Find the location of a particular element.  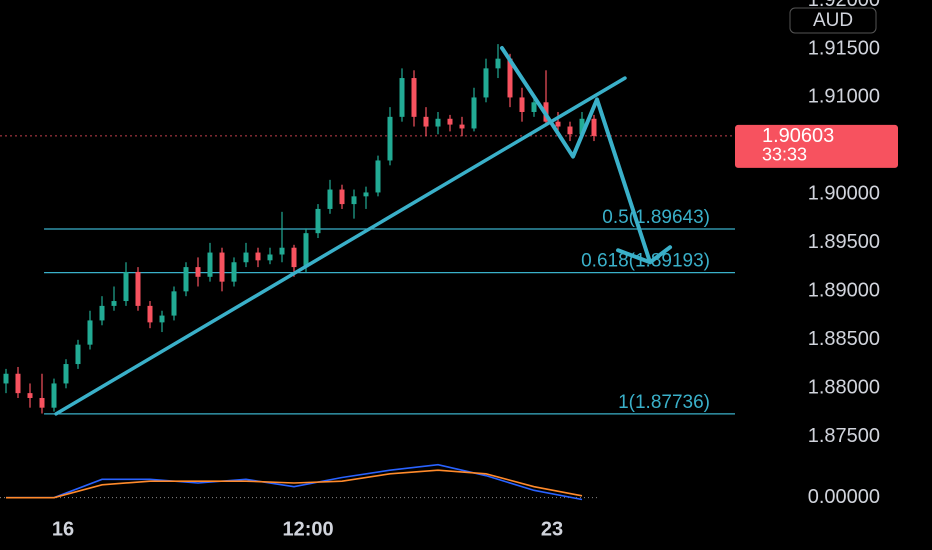

currency-label: AUD is located at coordinates (833, 20).